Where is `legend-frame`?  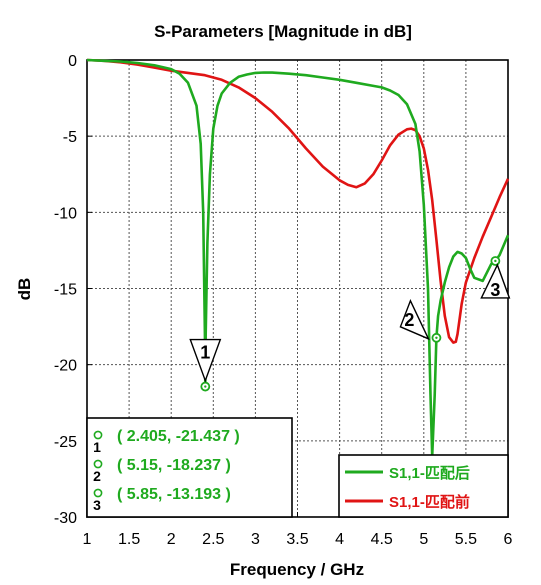 legend-frame is located at coordinates (423, 486).